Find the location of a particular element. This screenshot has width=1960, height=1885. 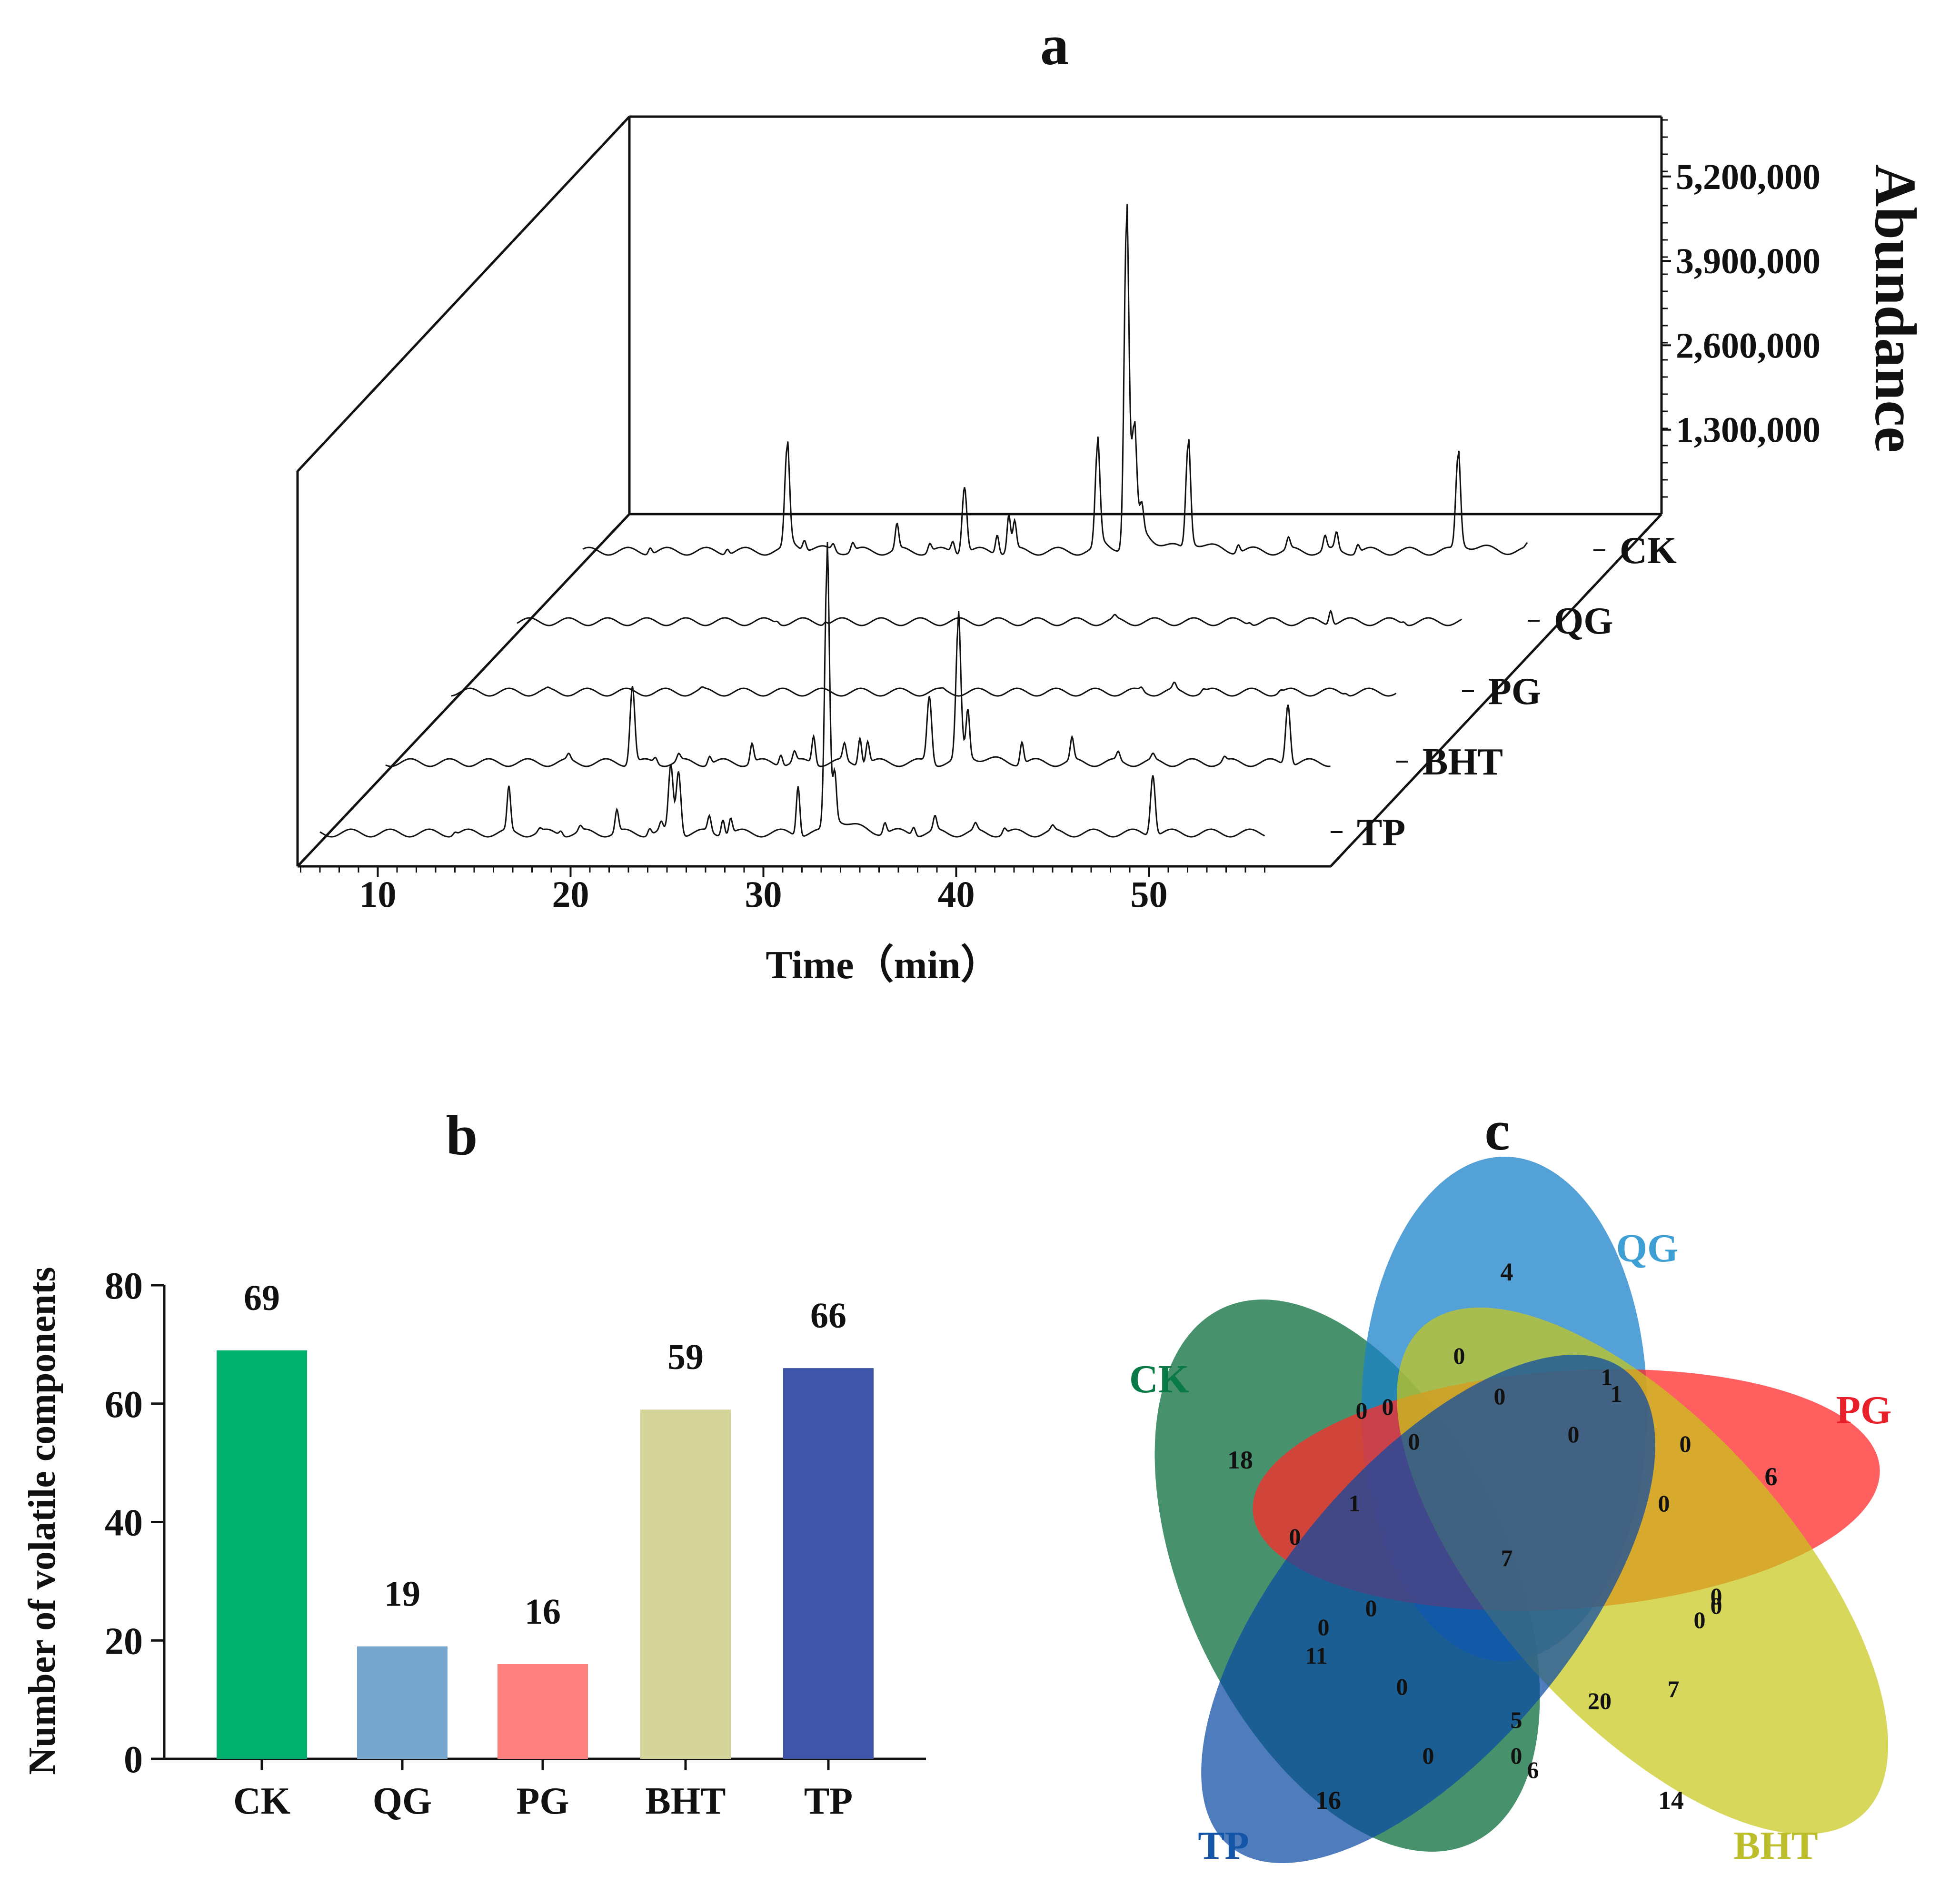

y-tick-label: 1,300,000 is located at coordinates (1748, 430).